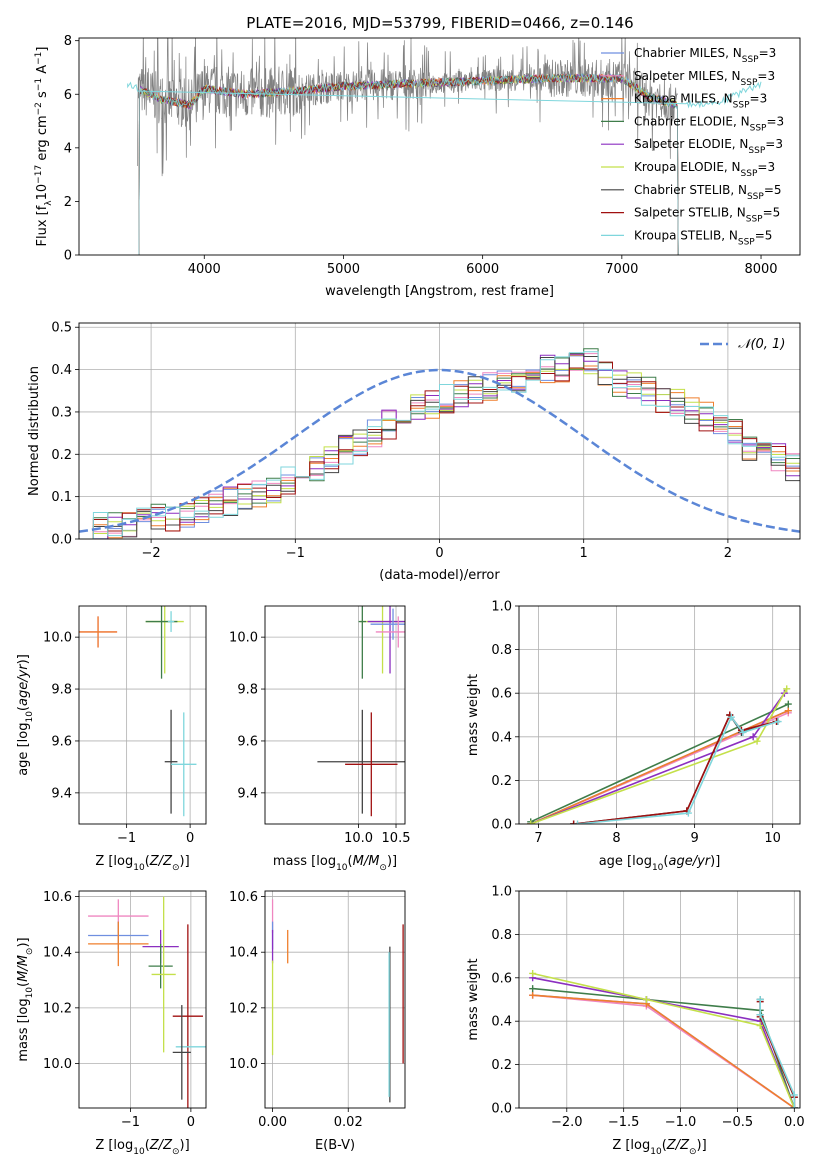  I want to click on mass_vs_ebv-axes: 0.00 0.02 10.0 10.2 10.4 10.6, so click(317, 1010).